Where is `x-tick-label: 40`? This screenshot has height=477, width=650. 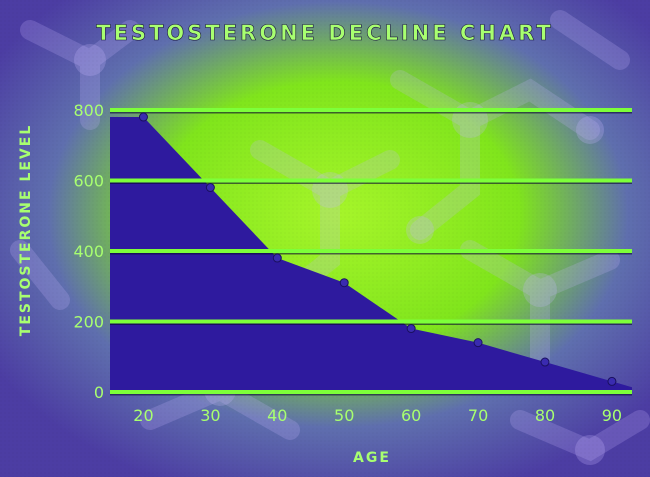
x-tick-label: 40 is located at coordinates (277, 415).